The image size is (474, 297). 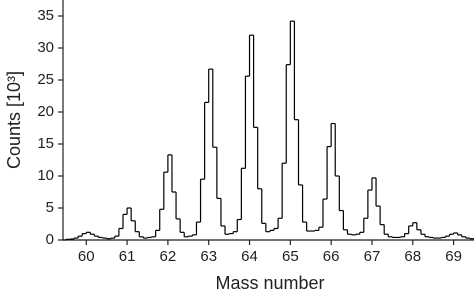 I want to click on y-tick-label: 10, so click(x=45, y=175).